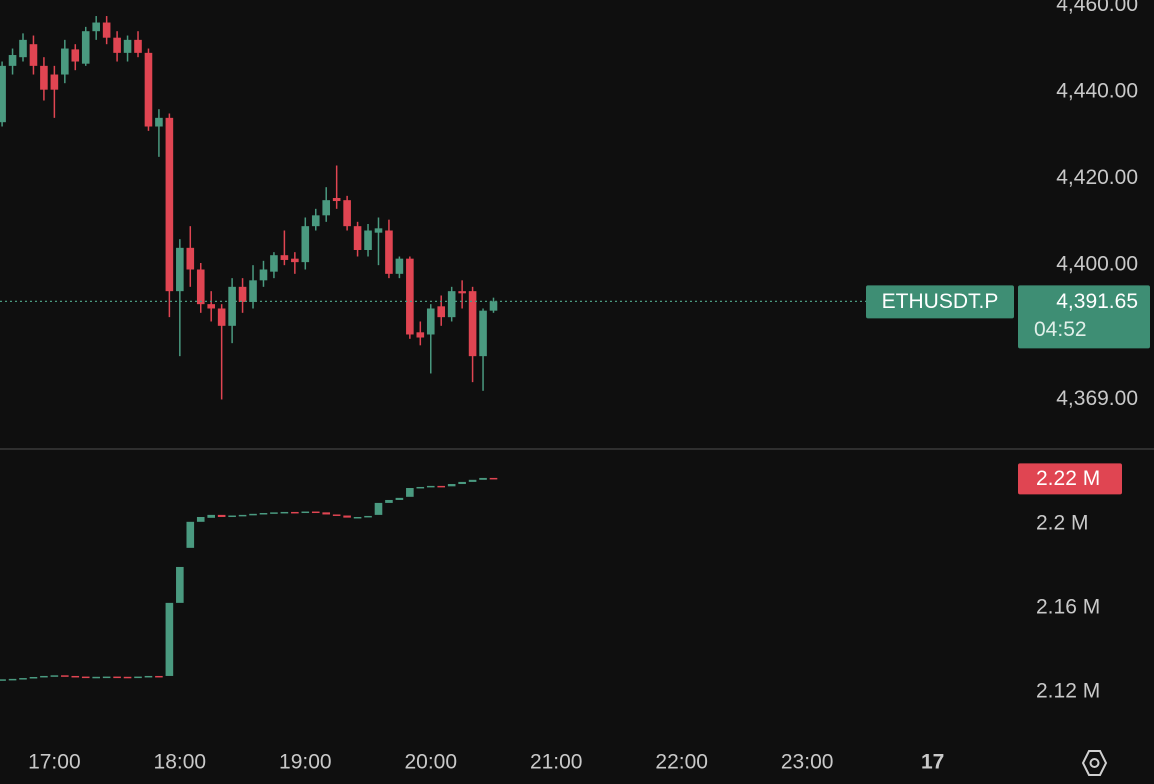 The height and width of the screenshot is (784, 1154). Describe the element at coordinates (430, 762) in the screenshot. I see `x-tick-label: 20:00` at that location.